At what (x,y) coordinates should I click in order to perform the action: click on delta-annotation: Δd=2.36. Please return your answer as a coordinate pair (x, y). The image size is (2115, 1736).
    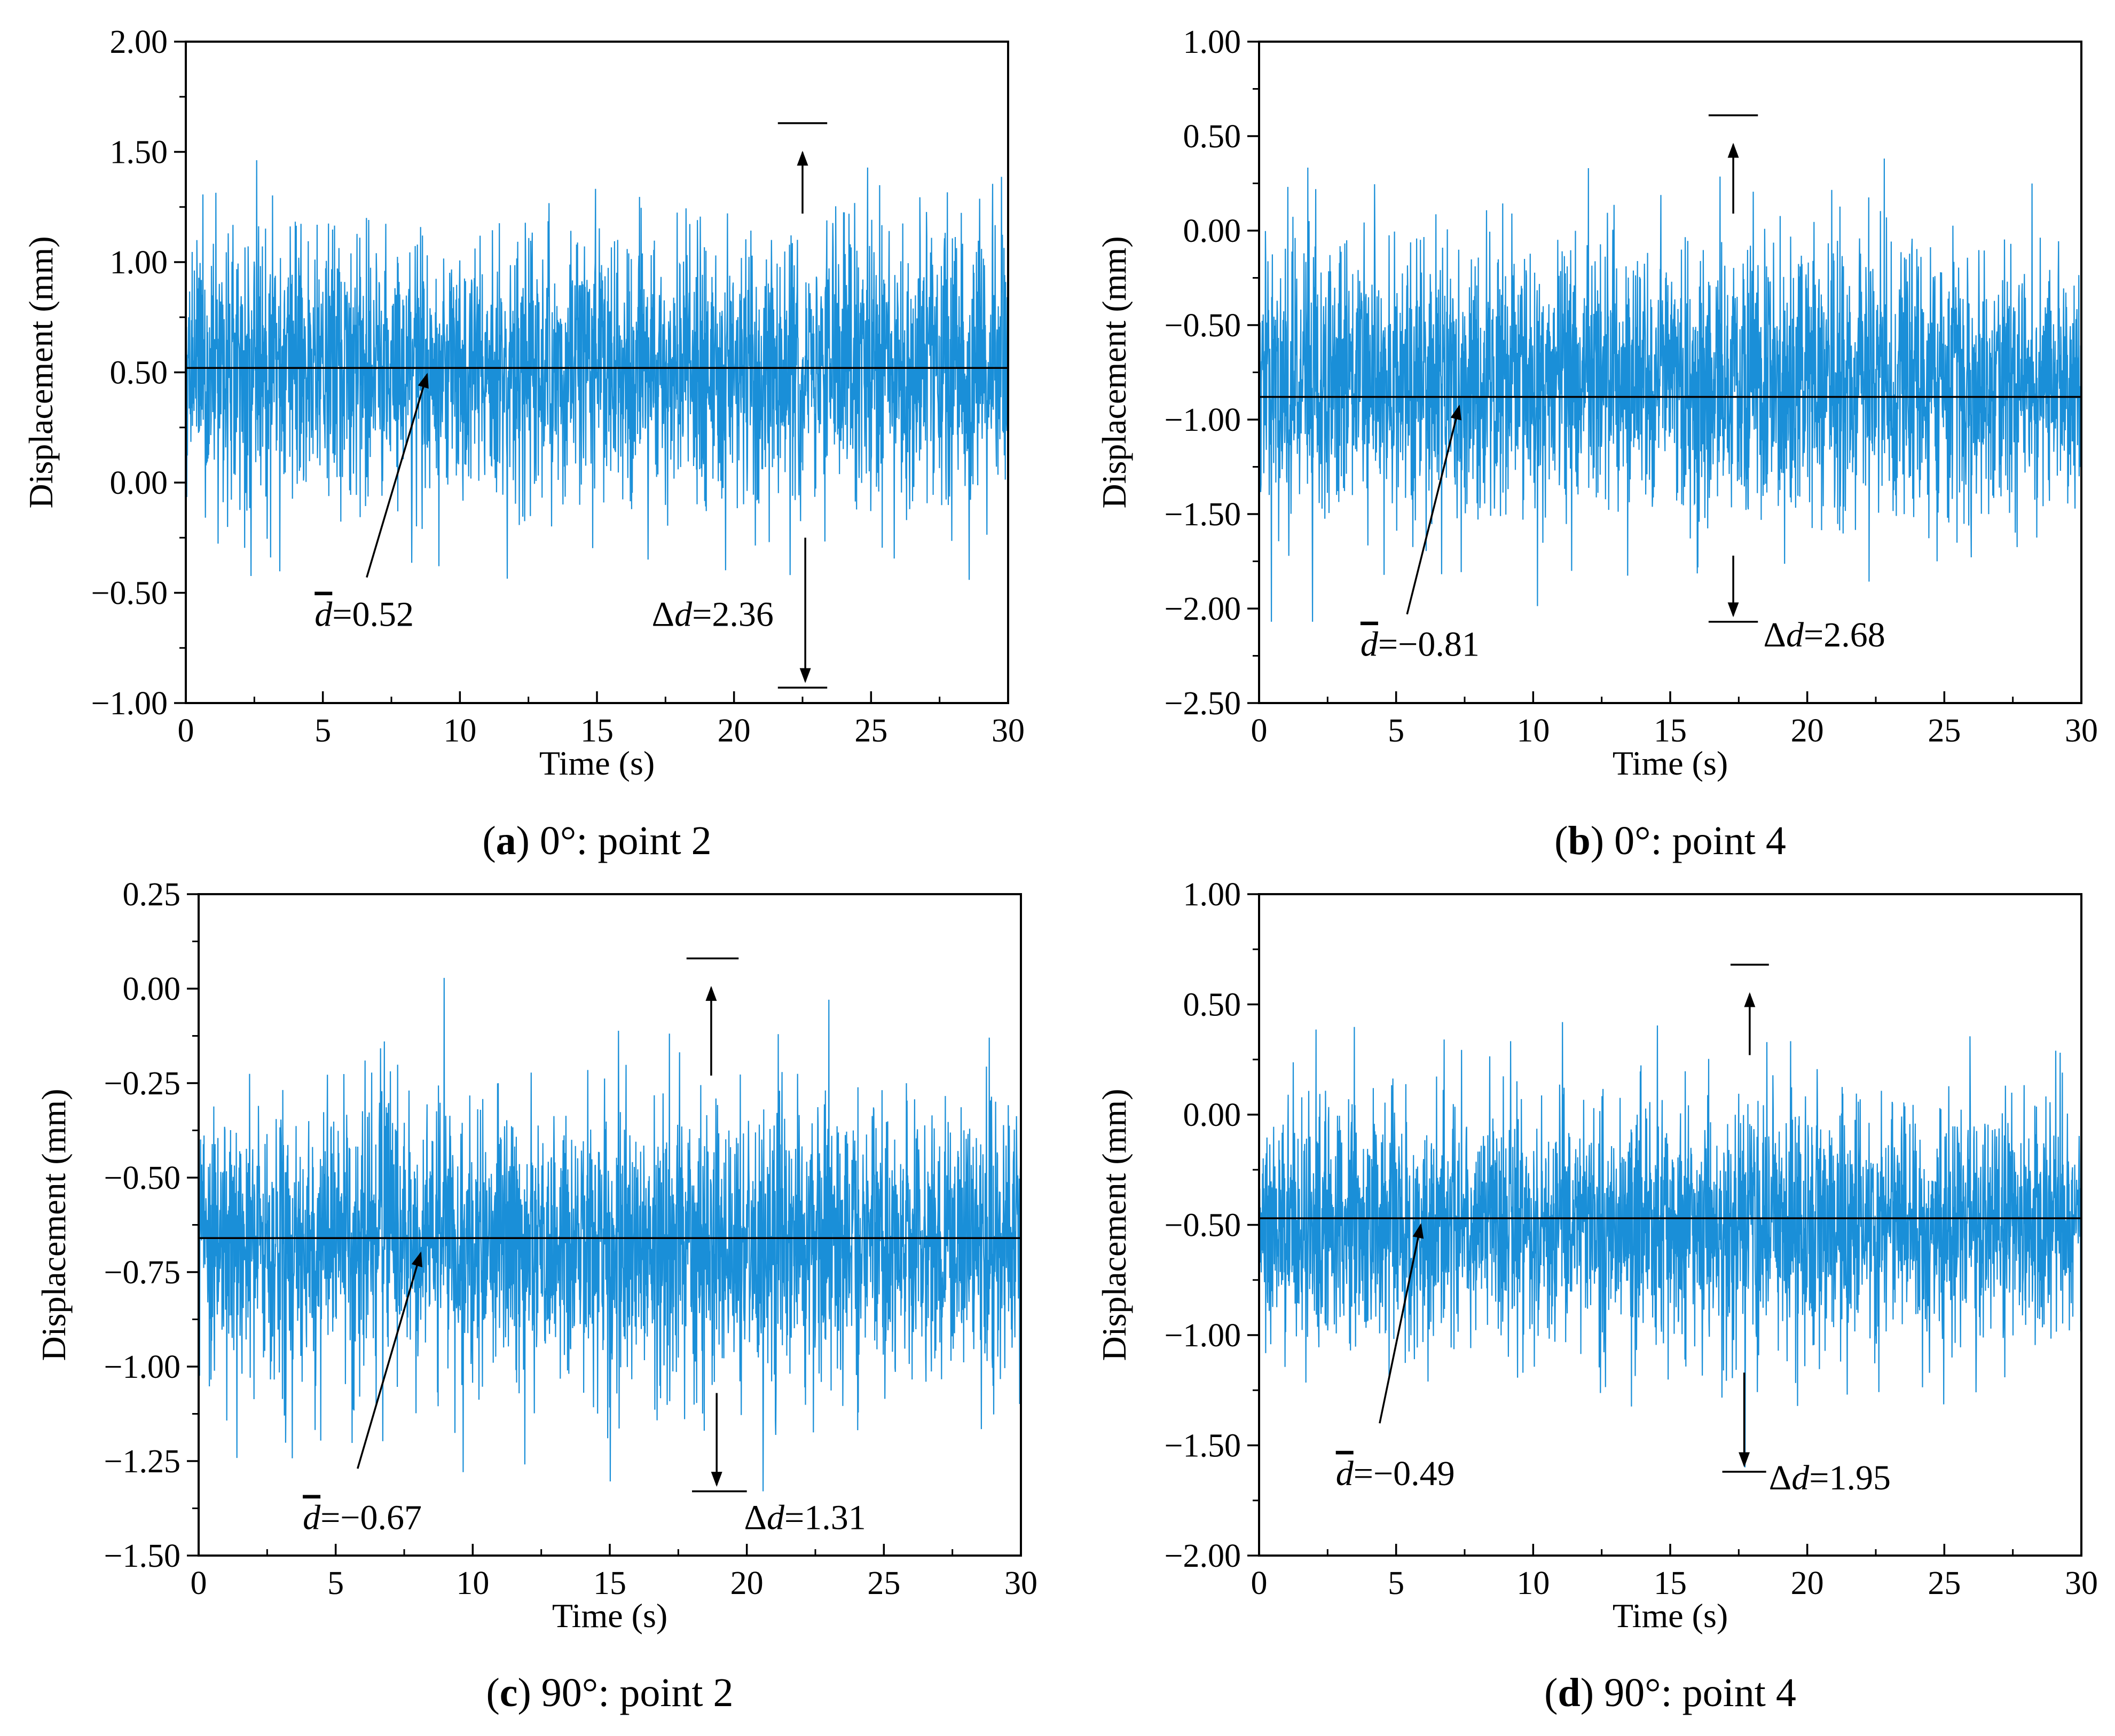
    Looking at the image, I should click on (713, 614).